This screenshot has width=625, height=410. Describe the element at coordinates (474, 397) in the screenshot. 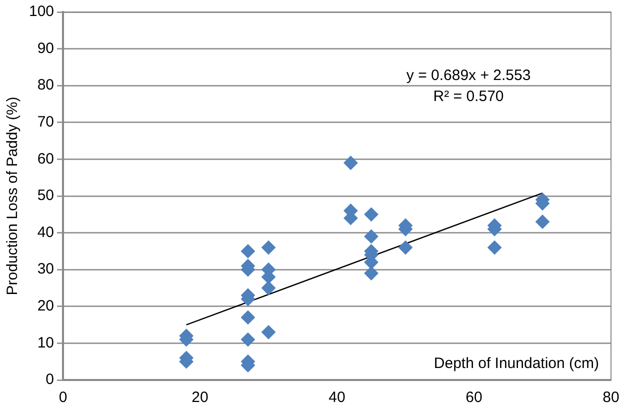

I see `x-tick-label: 60` at that location.